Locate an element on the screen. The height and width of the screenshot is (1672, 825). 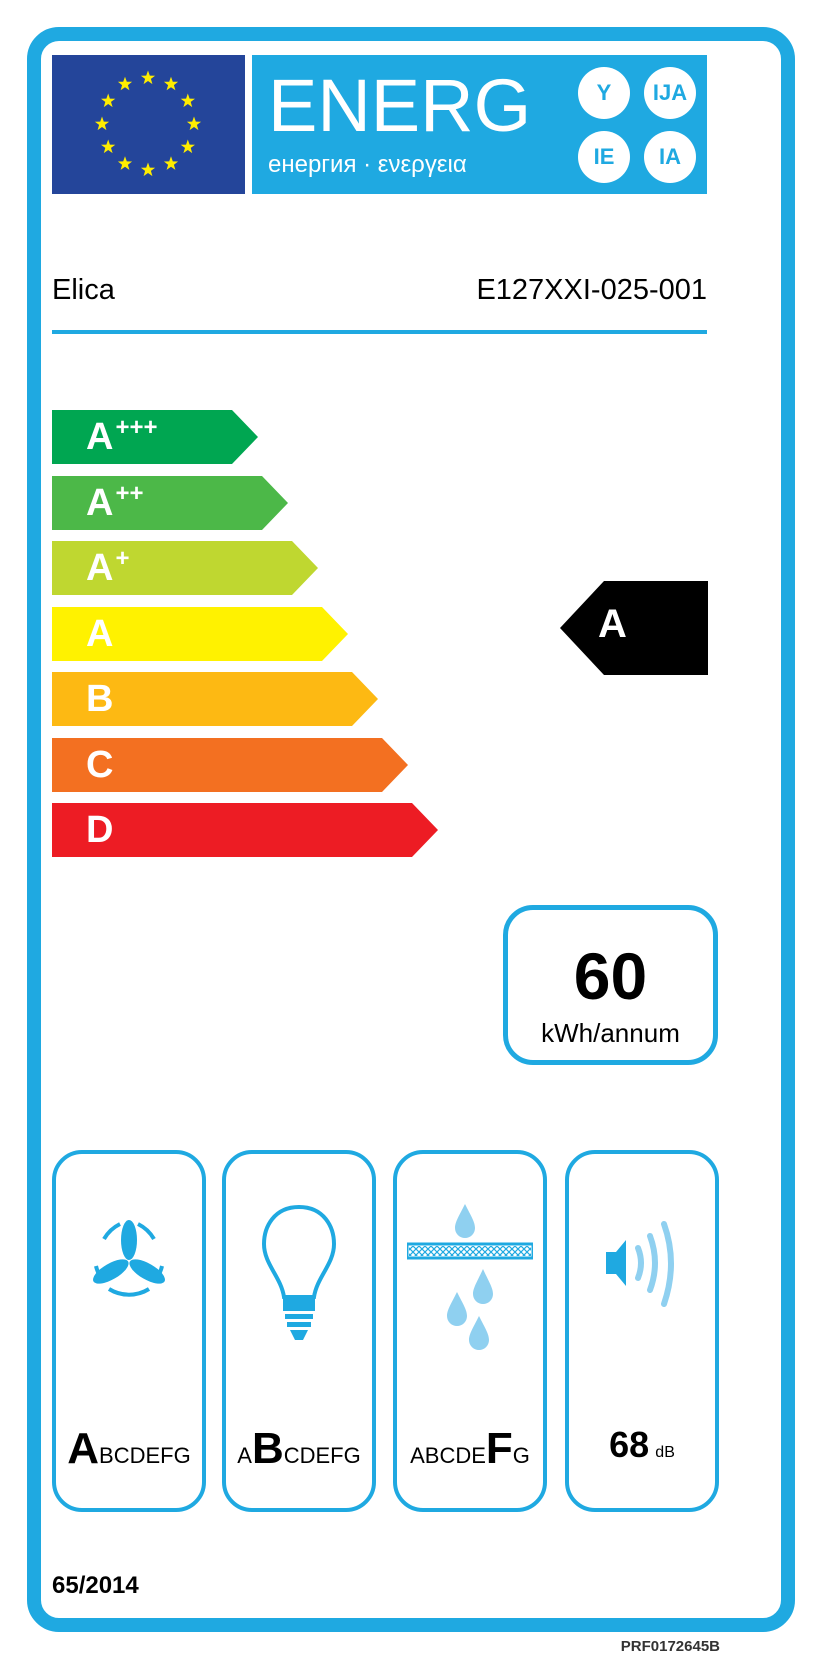
energy-class-label: D is located at coordinates (100, 830).